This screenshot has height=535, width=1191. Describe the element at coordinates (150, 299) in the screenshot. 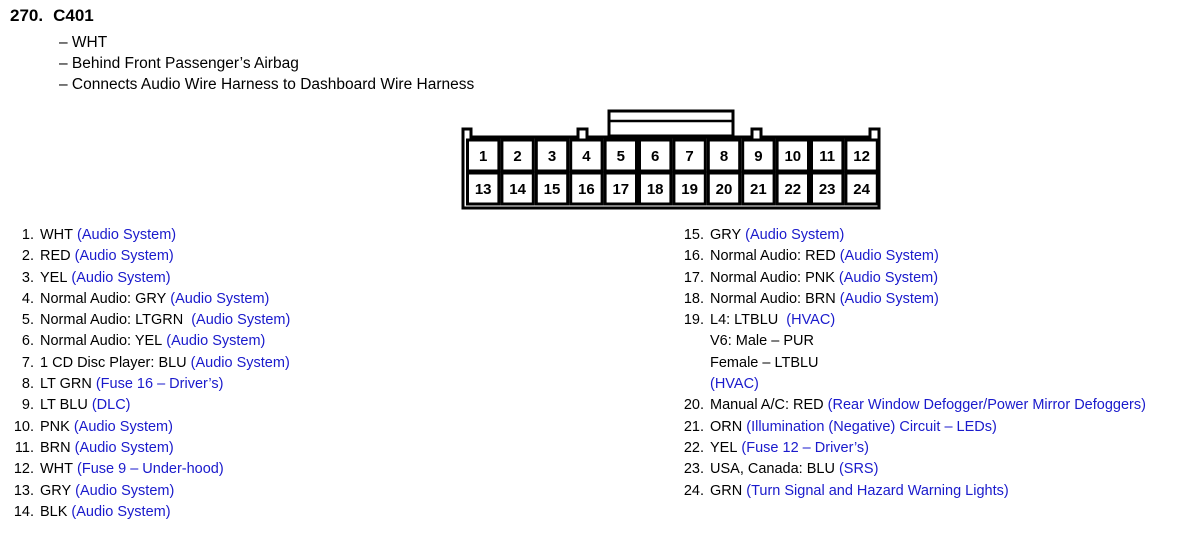

I see `pin-item: 4. Normal Audio: GRY (Audio System)` at that location.